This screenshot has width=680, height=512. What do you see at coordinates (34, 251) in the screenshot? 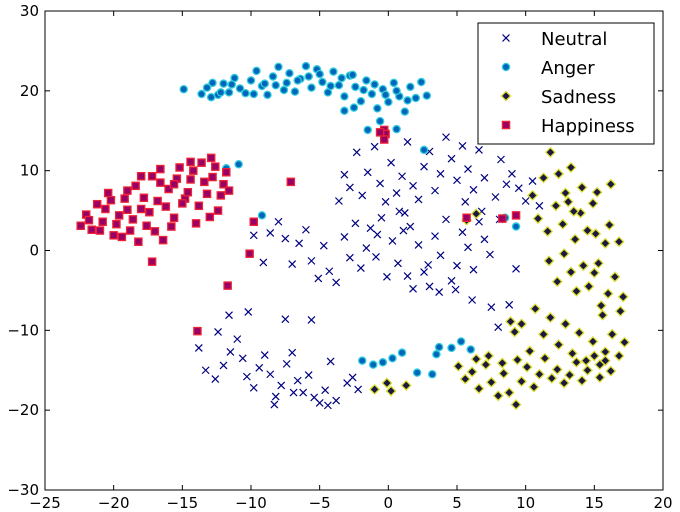
I see `y-tick-label: 0` at bounding box center [34, 251].